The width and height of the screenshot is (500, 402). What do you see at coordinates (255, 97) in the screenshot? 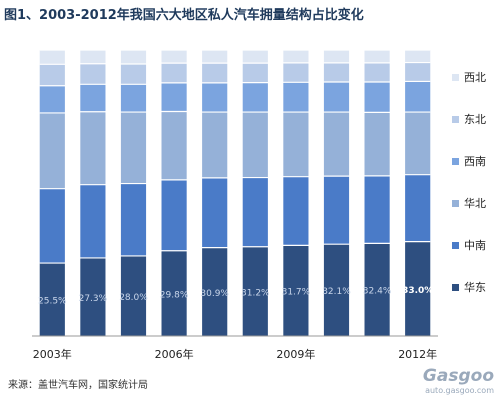
I see `bar-segment-西南-2008年` at bounding box center [255, 97].